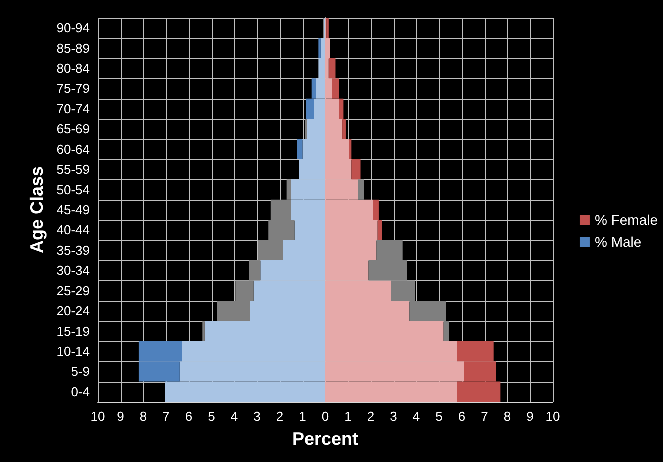  I want to click on y-tick-label: 80-84, so click(73, 68).